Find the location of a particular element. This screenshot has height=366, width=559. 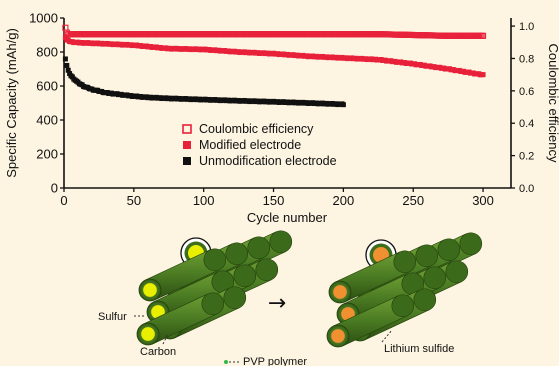

y-axis-label: Specific Capacity (mAh/g) is located at coordinates (11, 103).